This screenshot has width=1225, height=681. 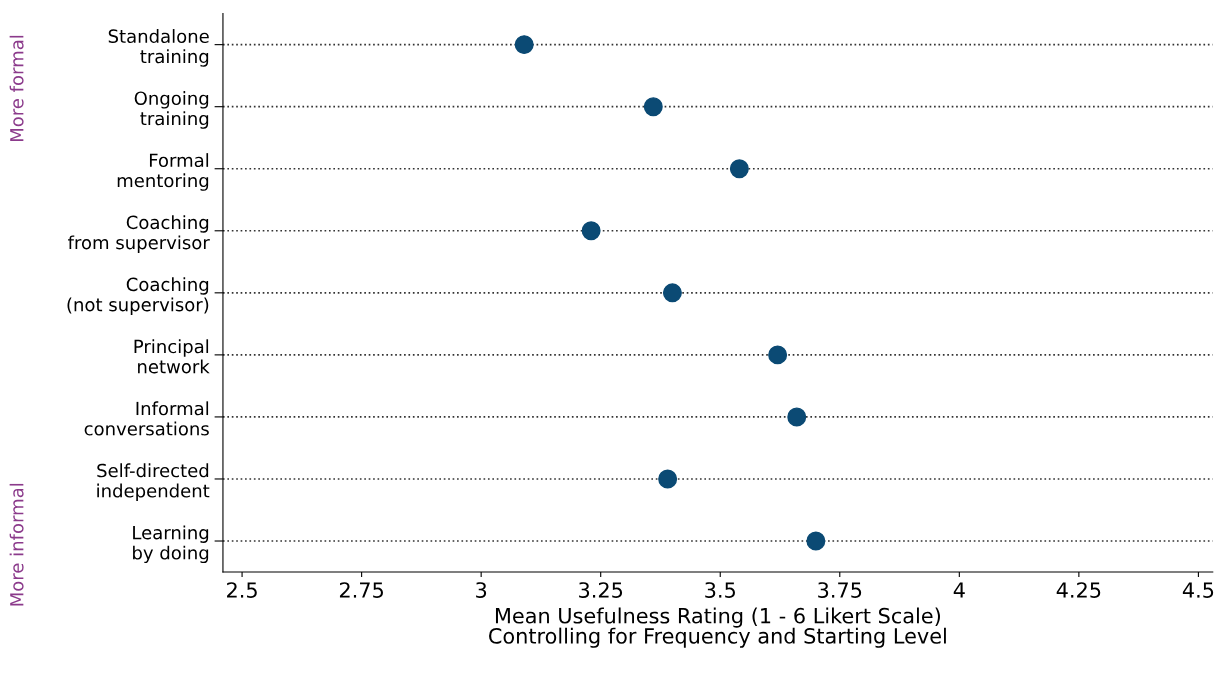 I want to click on x-tick-label: 3.75, so click(x=840, y=590).